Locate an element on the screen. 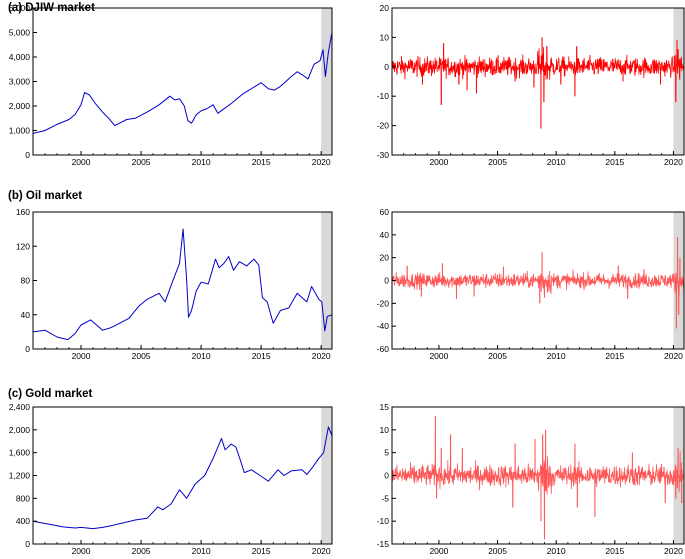 Image resolution: width=685 pixels, height=559 pixels. y-tick-label: 80 is located at coordinates (26, 281).